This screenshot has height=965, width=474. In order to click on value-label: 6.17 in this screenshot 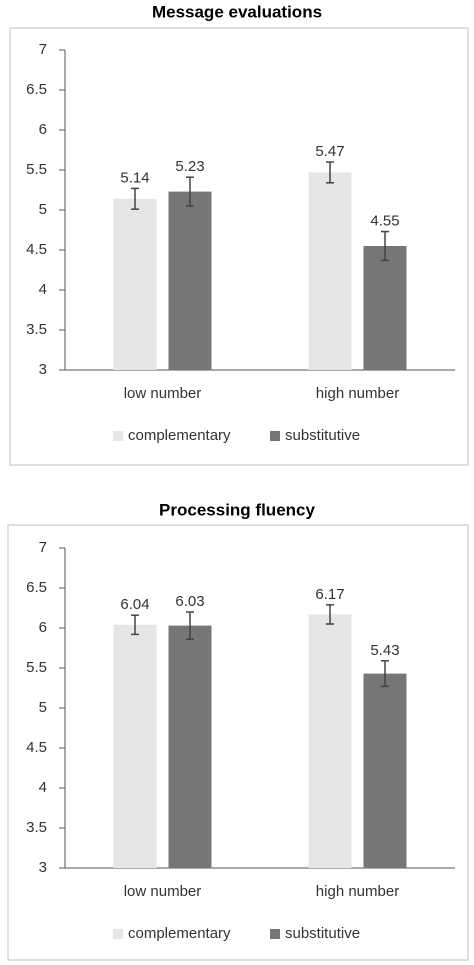, I will do `click(329, 594)`.